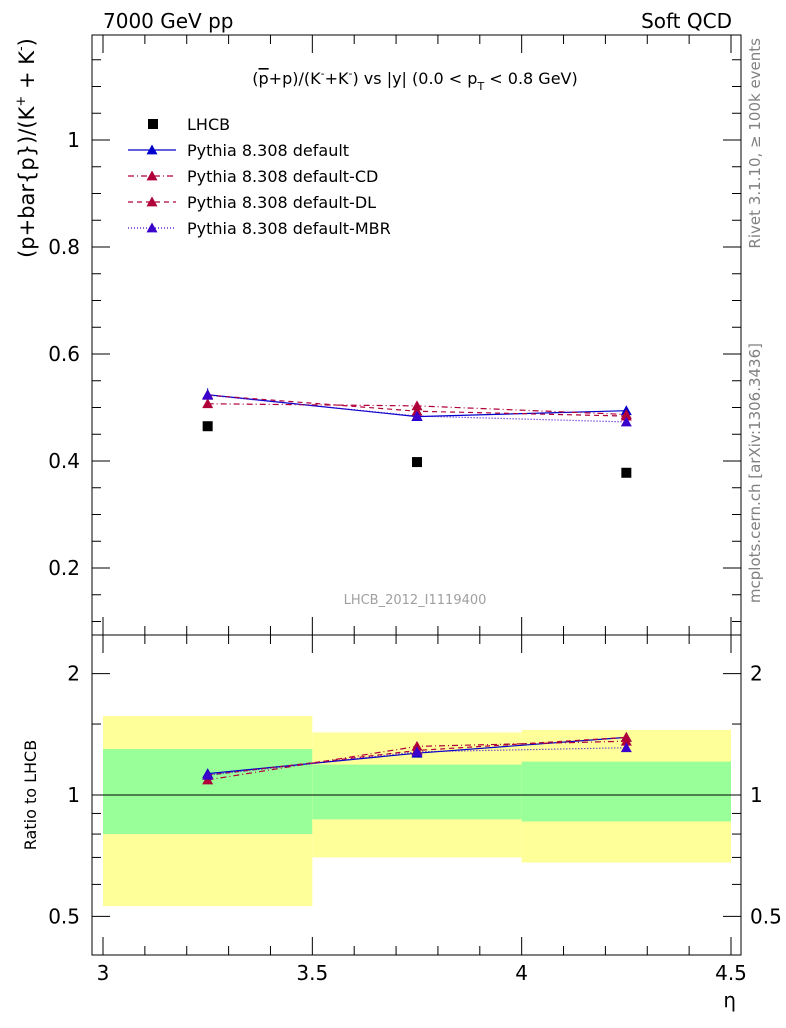  Describe the element at coordinates (208, 124) in the screenshot. I see `legend-label: LHCB` at that location.